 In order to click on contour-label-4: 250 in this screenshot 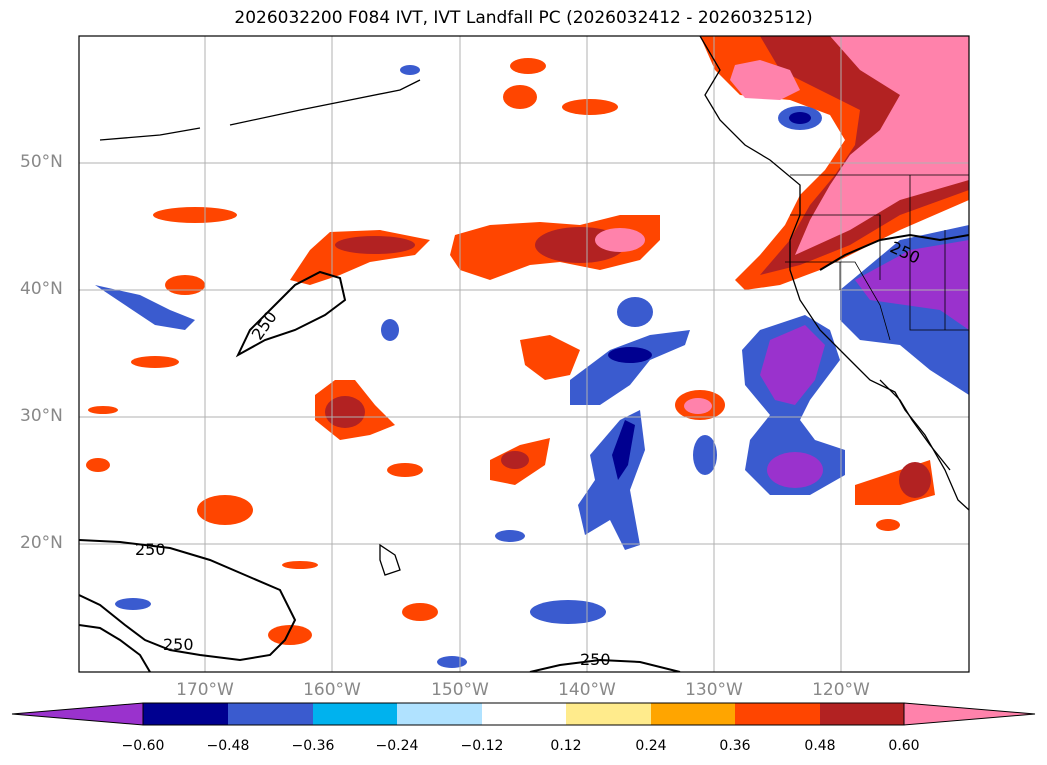, I will do `click(595, 659)`.